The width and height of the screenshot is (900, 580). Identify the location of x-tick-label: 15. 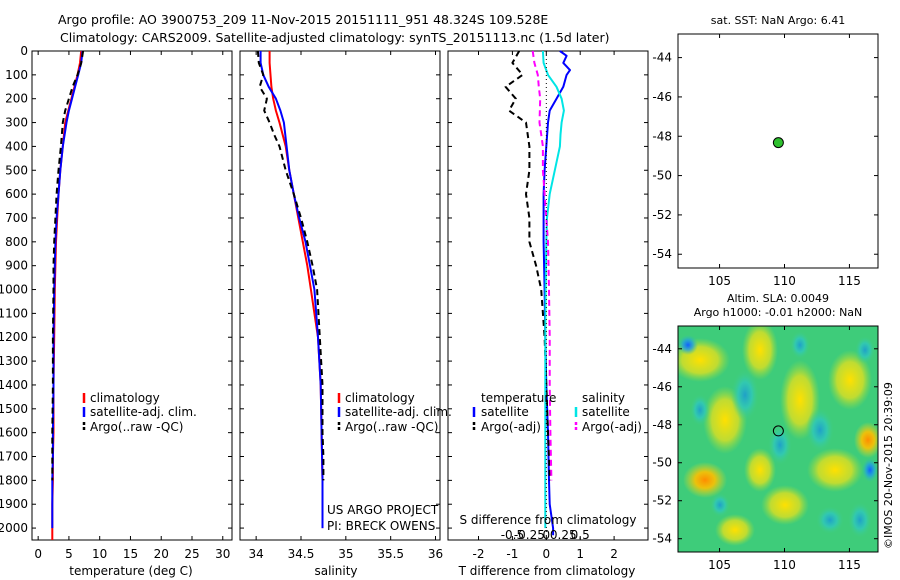
(130, 554).